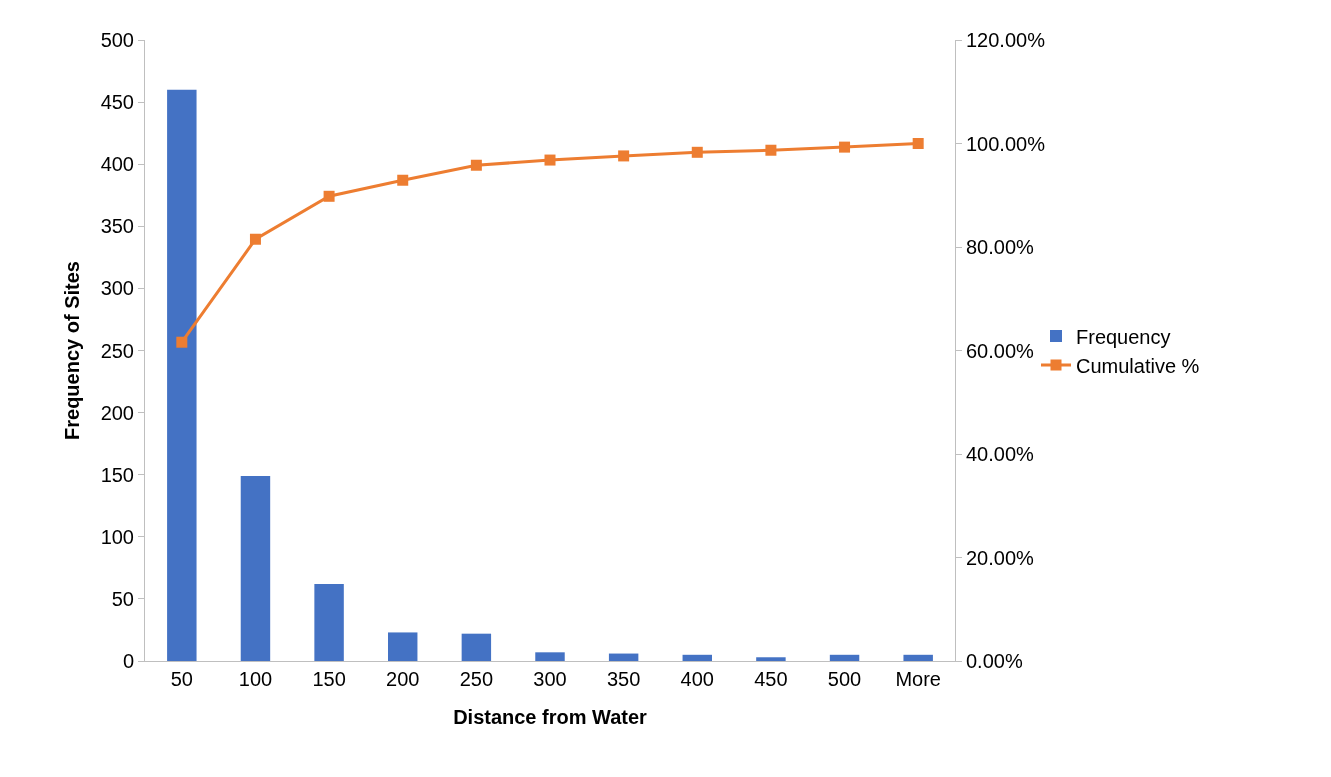 Image resolution: width=1331 pixels, height=777 pixels. Describe the element at coordinates (117, 412) in the screenshot. I see `y-tick-label: 200` at that location.